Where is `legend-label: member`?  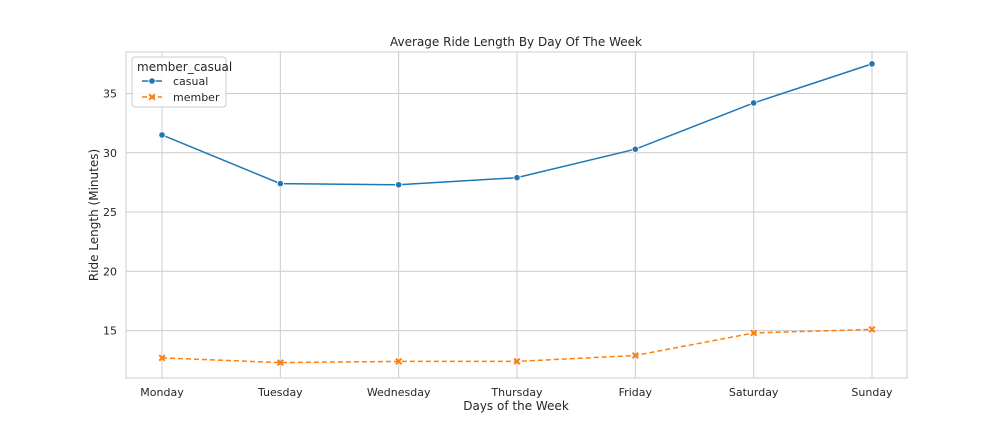
legend-label: member is located at coordinates (196, 97).